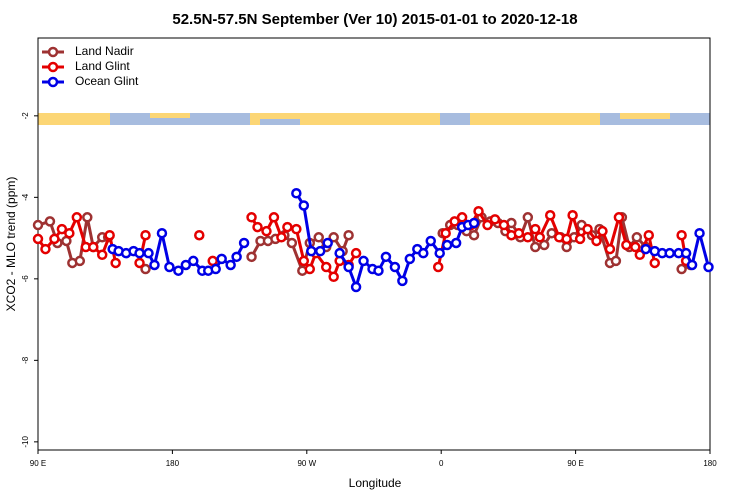 This screenshot has height=500, width=750. What do you see at coordinates (104, 51) in the screenshot?
I see `legend-label: Land Nadir` at bounding box center [104, 51].